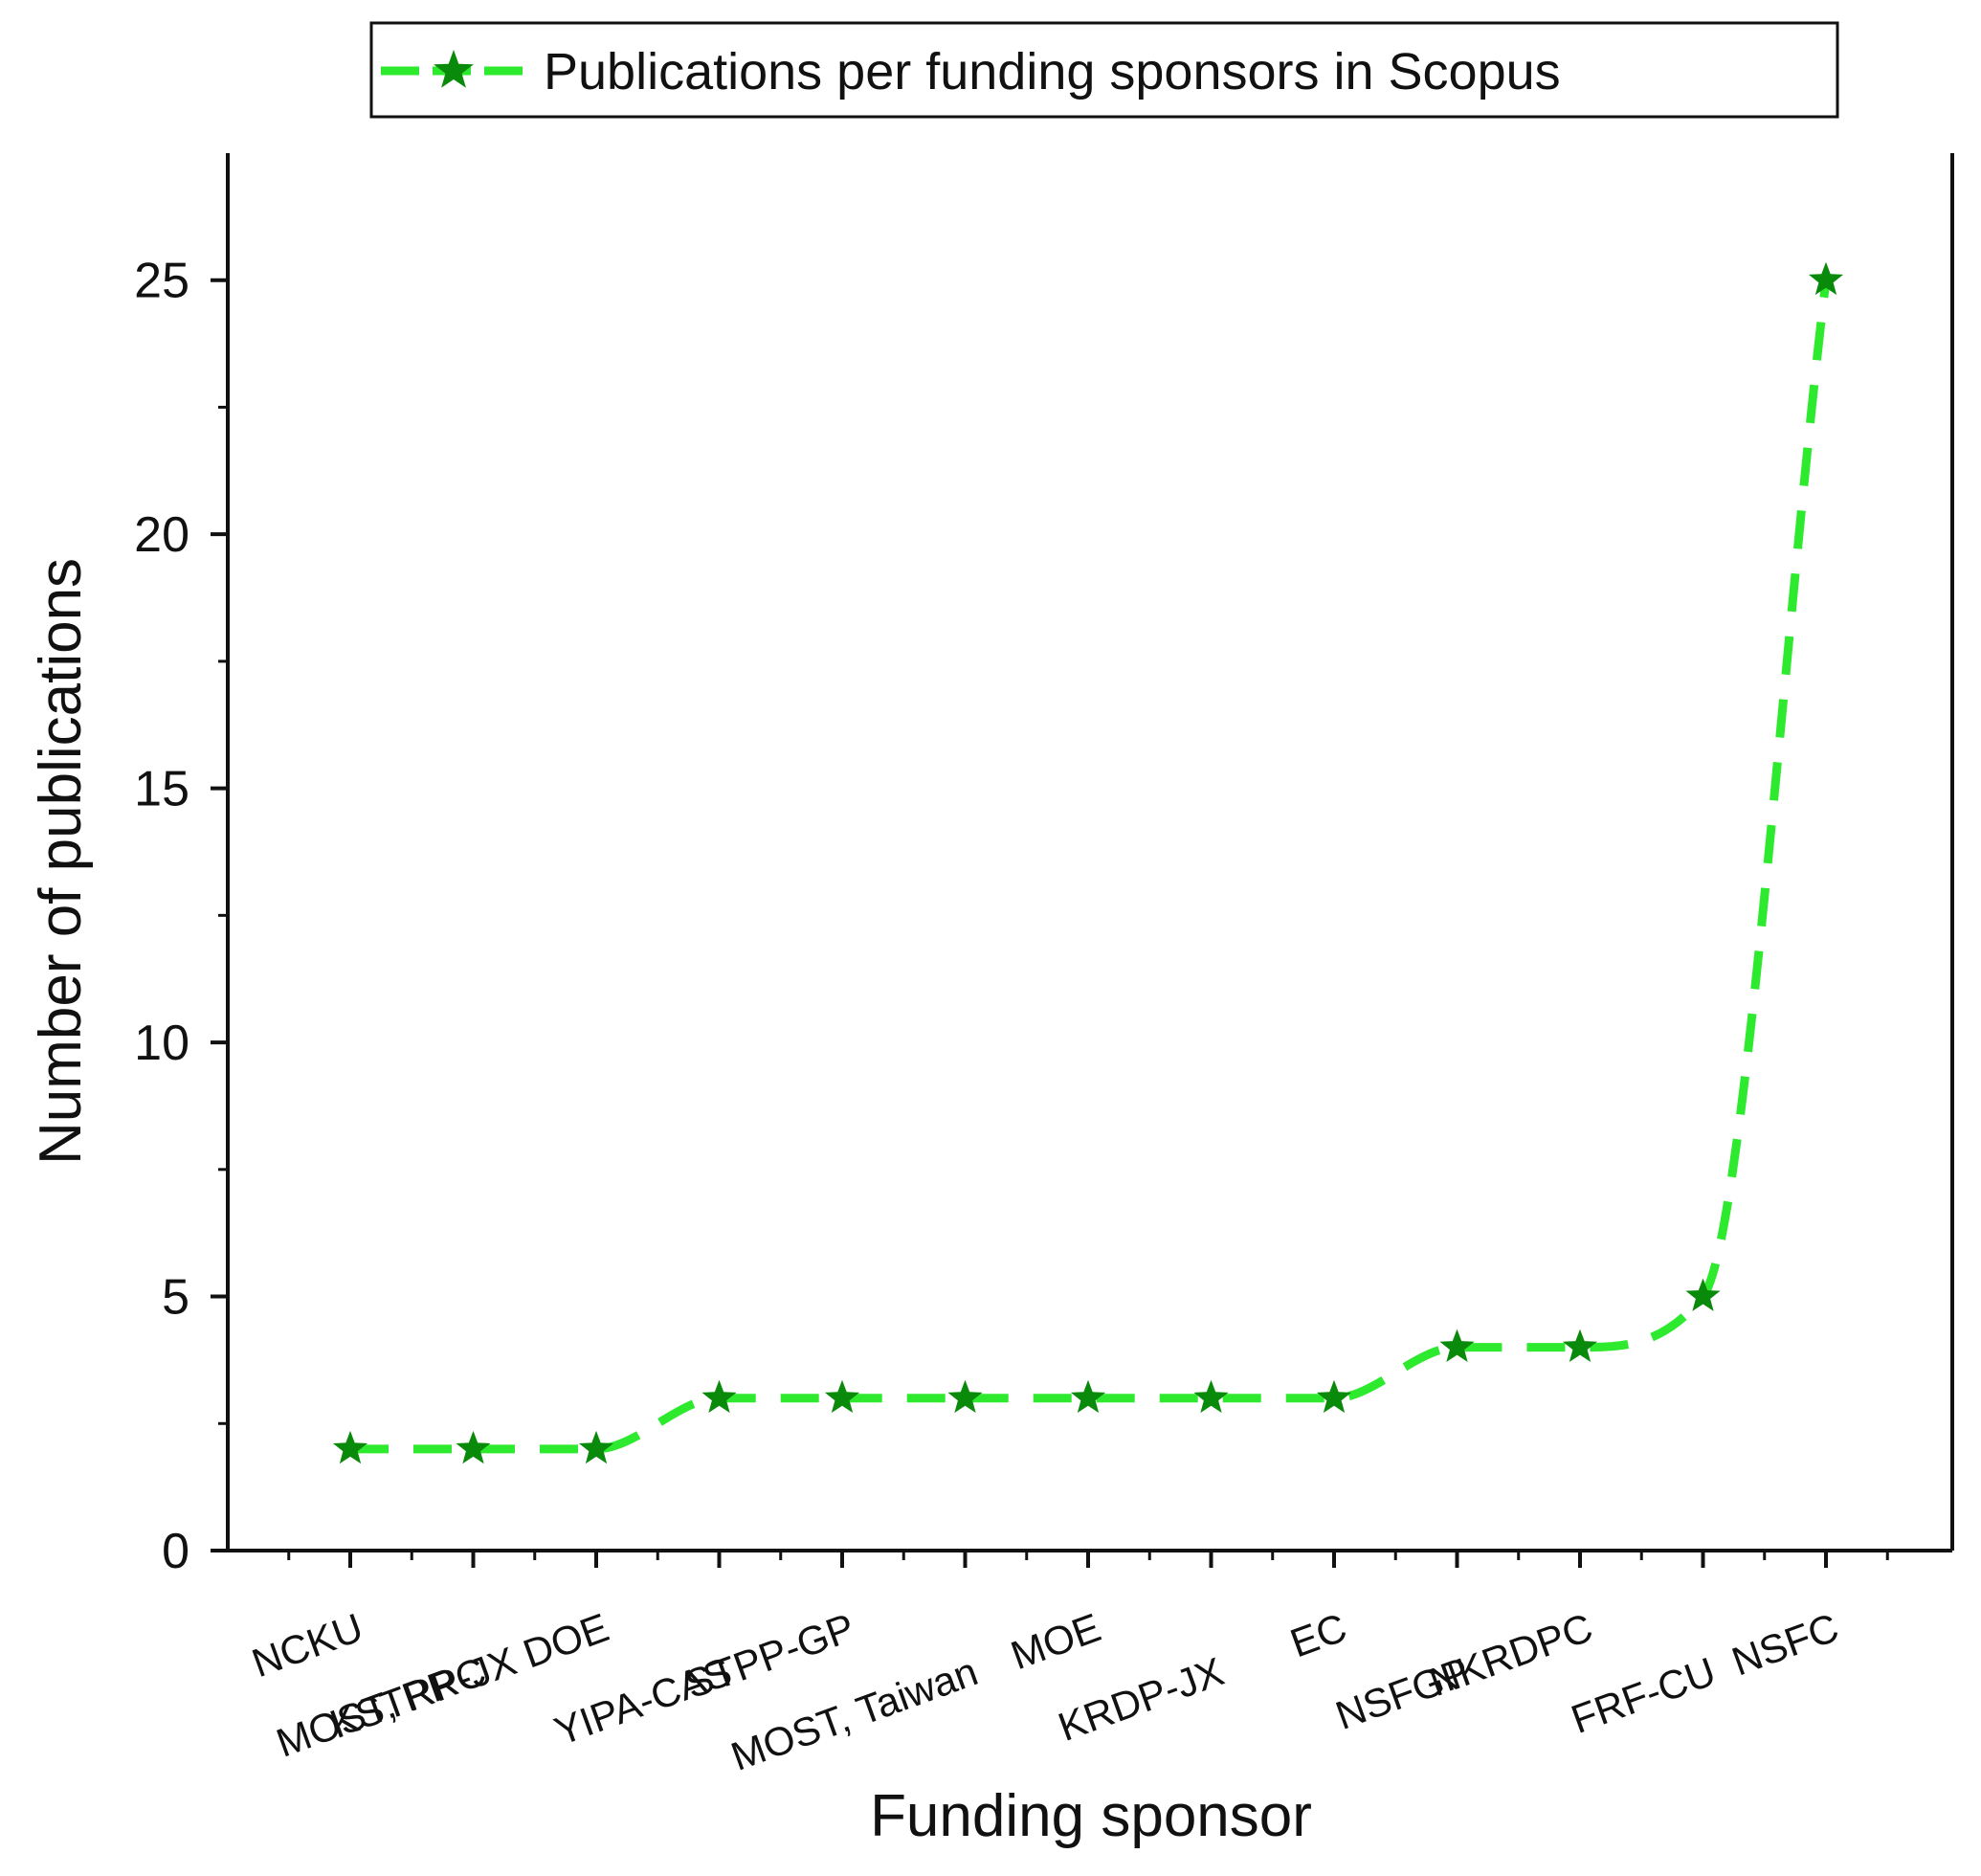  What do you see at coordinates (161, 535) in the screenshot?
I see `y-tick-label: 20` at bounding box center [161, 535].